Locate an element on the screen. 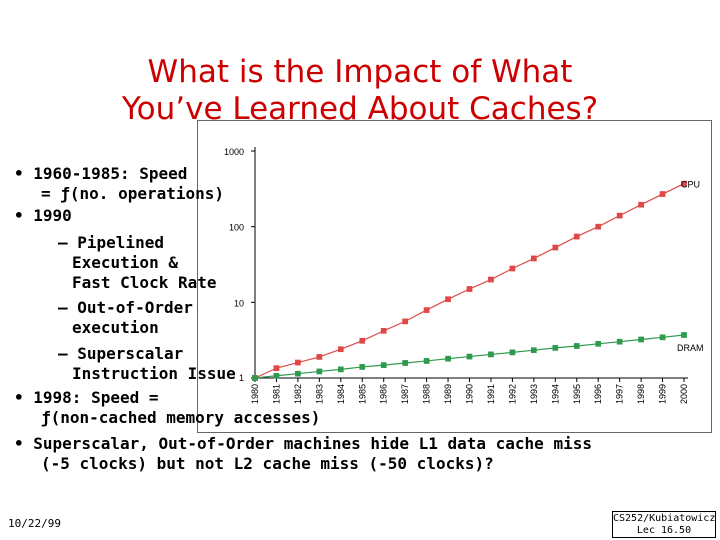  sub-bullet-out-of-order: – Out-of-Order is located at coordinates (125, 307).